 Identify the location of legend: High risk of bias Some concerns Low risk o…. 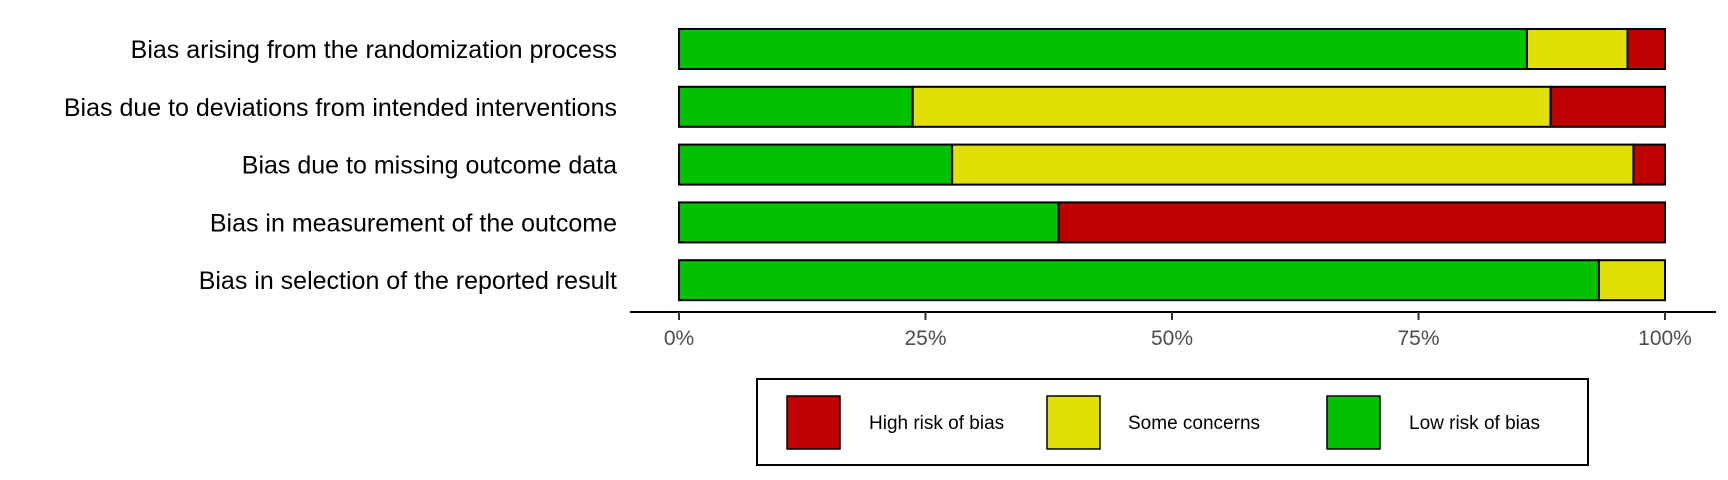
(1172, 422).